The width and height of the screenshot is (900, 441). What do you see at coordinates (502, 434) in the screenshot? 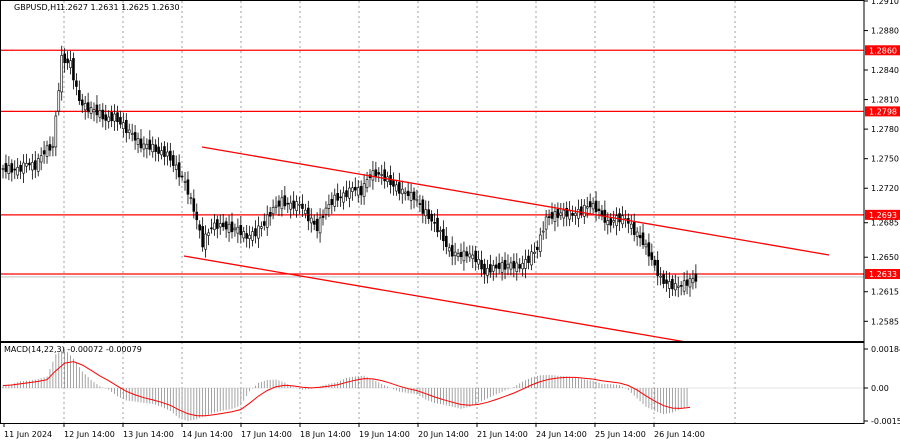
I see `x-tick-label: 21 Jun 14:00` at bounding box center [502, 434].